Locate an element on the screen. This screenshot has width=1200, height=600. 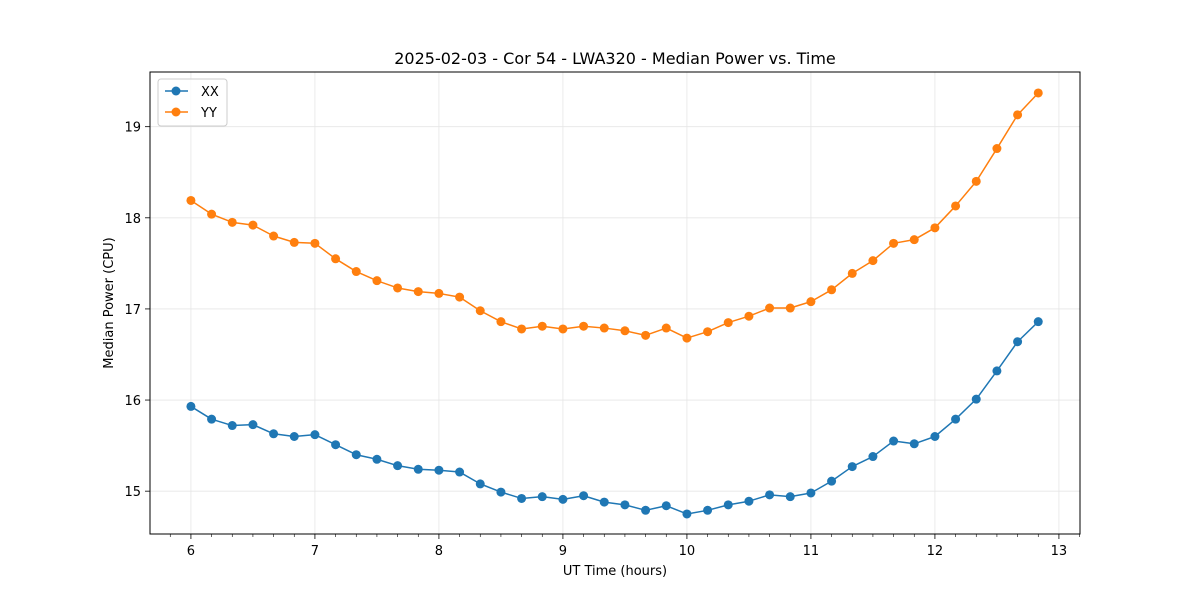
y-tick-label: 19 is located at coordinates (132, 128).